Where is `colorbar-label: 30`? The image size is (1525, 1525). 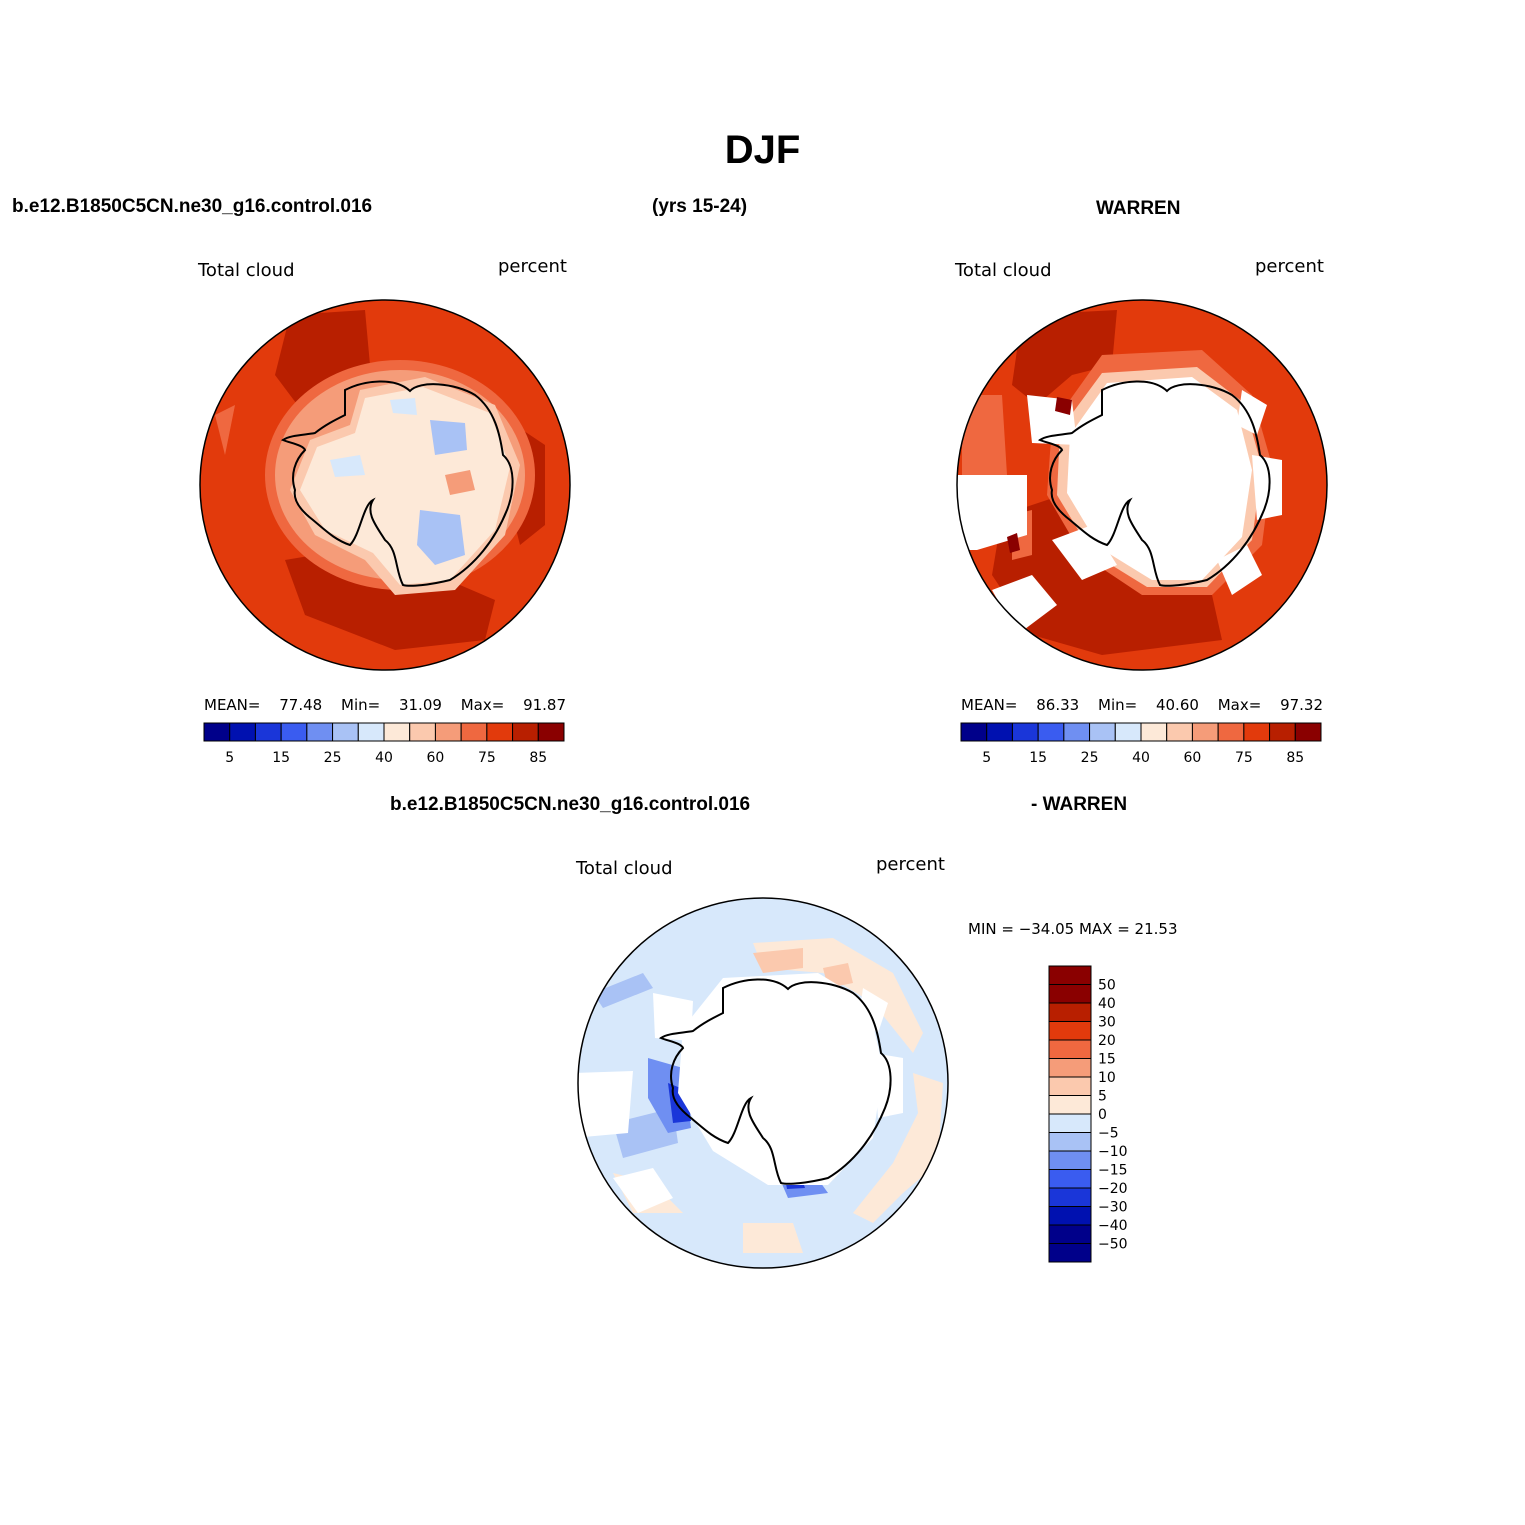 colorbar-label: 30 is located at coordinates (1107, 1023).